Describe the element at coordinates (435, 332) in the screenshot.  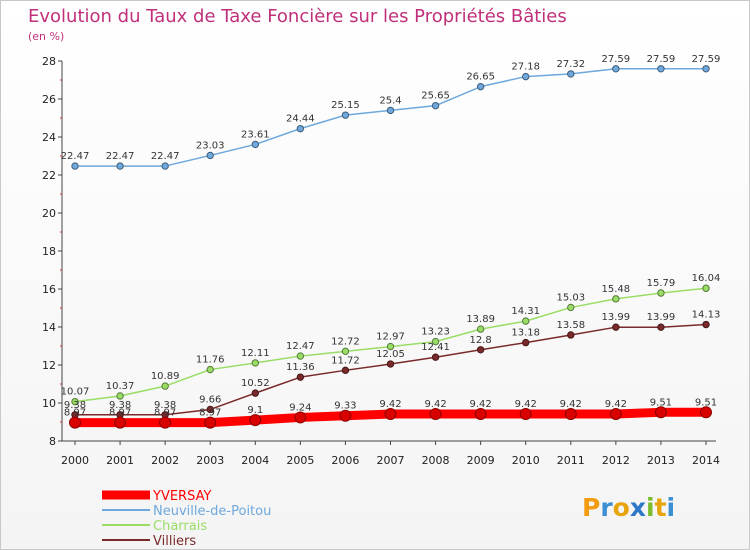
I see `data-label: 13.23` at that location.